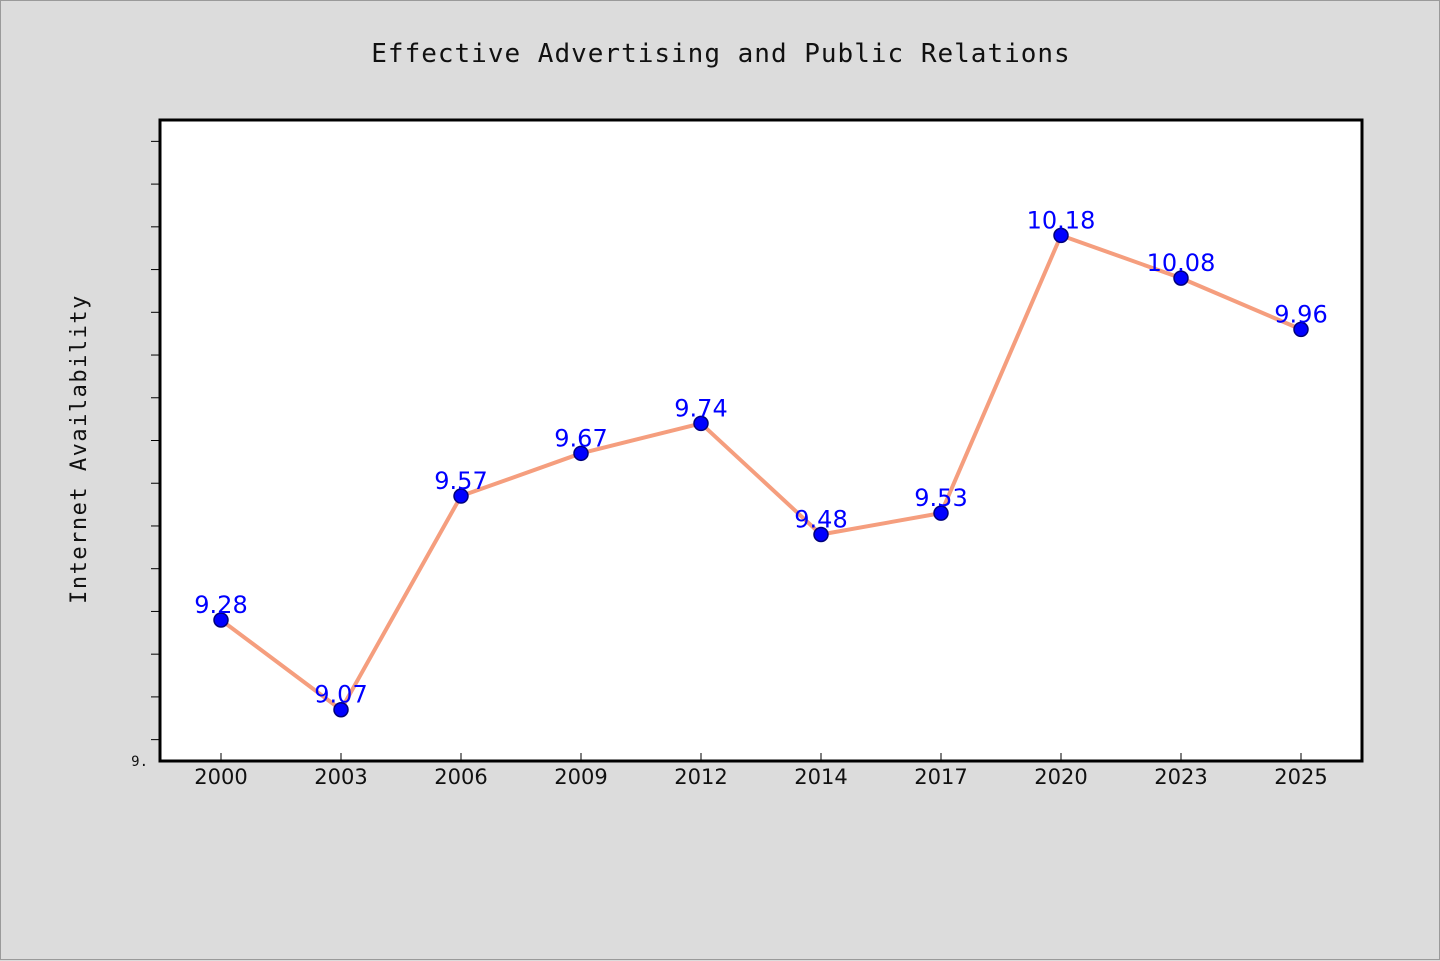 This screenshot has width=1440, height=961. Describe the element at coordinates (155, 440) in the screenshot. I see `y-axis-ticks` at that location.